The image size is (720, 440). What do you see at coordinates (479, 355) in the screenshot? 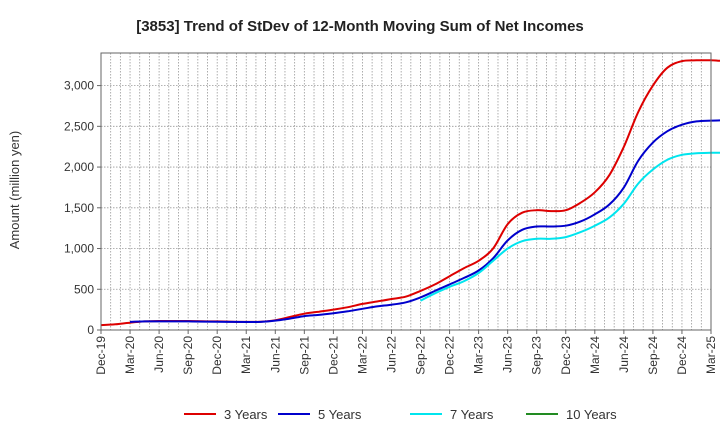
I see `x-tick-label: Mar-23` at bounding box center [479, 355].